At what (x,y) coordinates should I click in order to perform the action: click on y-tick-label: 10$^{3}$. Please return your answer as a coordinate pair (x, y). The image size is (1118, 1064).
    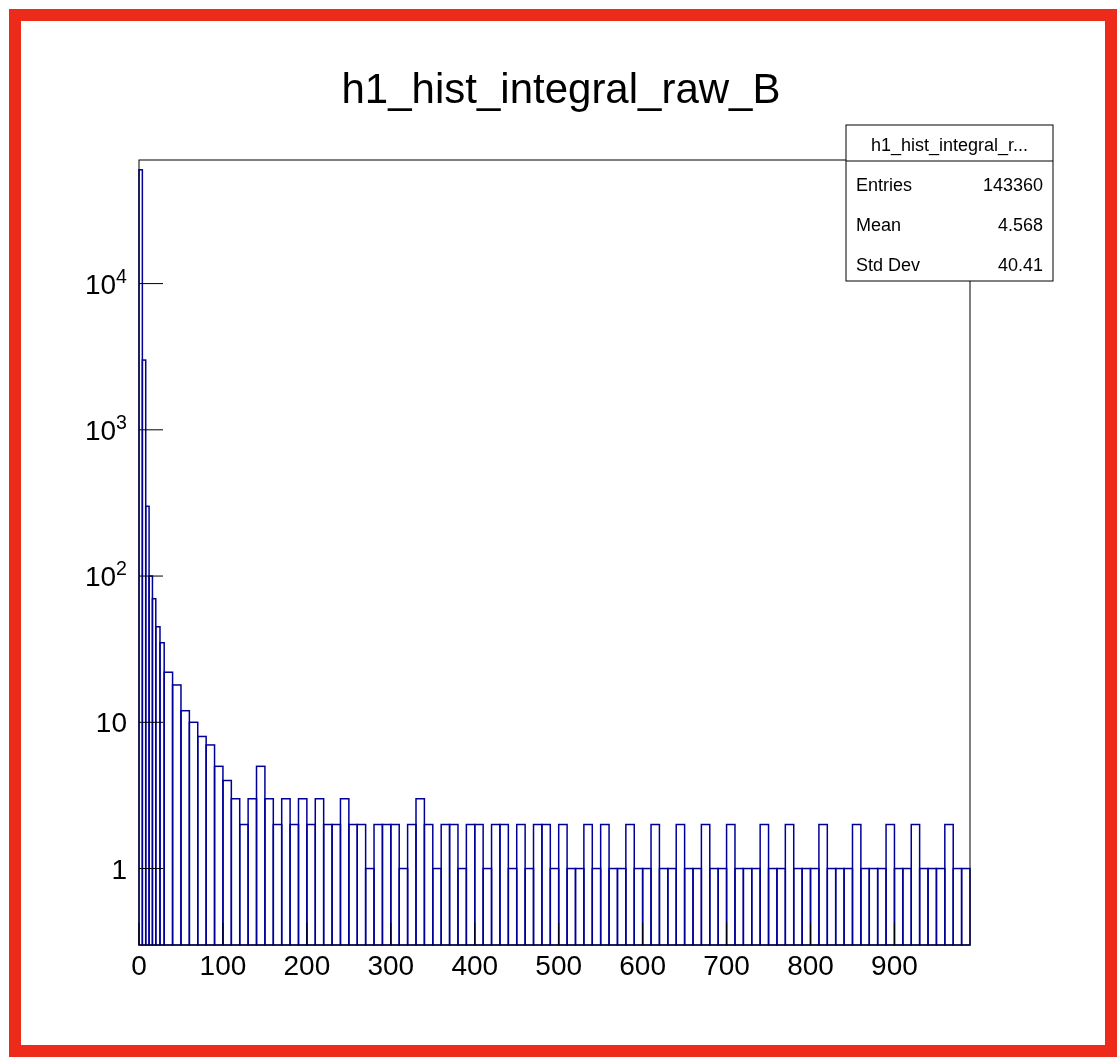
    Looking at the image, I should click on (106, 428).